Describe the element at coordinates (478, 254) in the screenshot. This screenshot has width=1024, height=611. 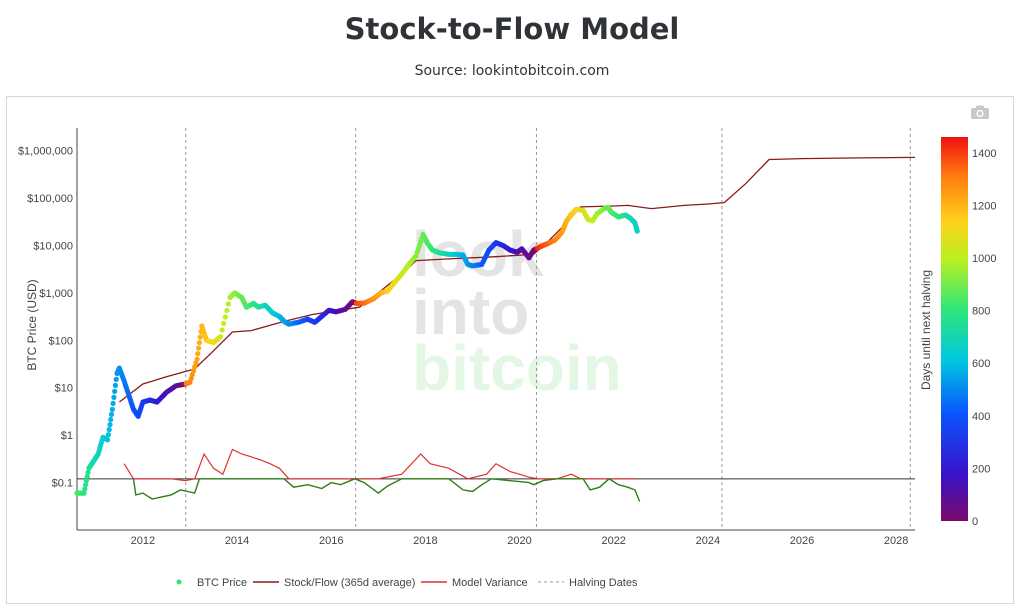
I see `watermark-look: look` at that location.